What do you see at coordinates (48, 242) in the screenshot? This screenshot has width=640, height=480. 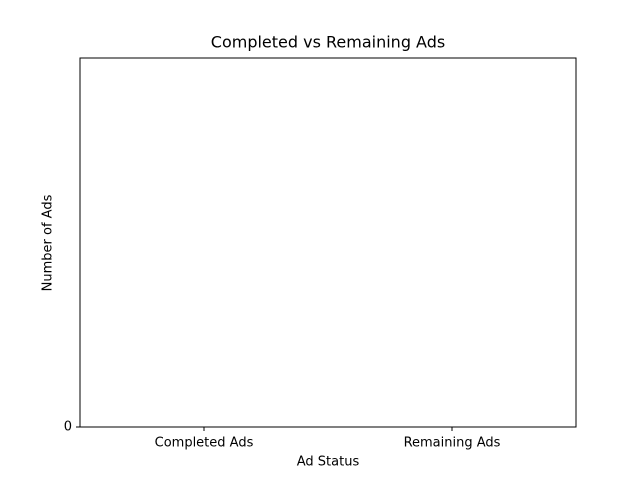 I see `y-axis-label: Number of Ads` at bounding box center [48, 242].